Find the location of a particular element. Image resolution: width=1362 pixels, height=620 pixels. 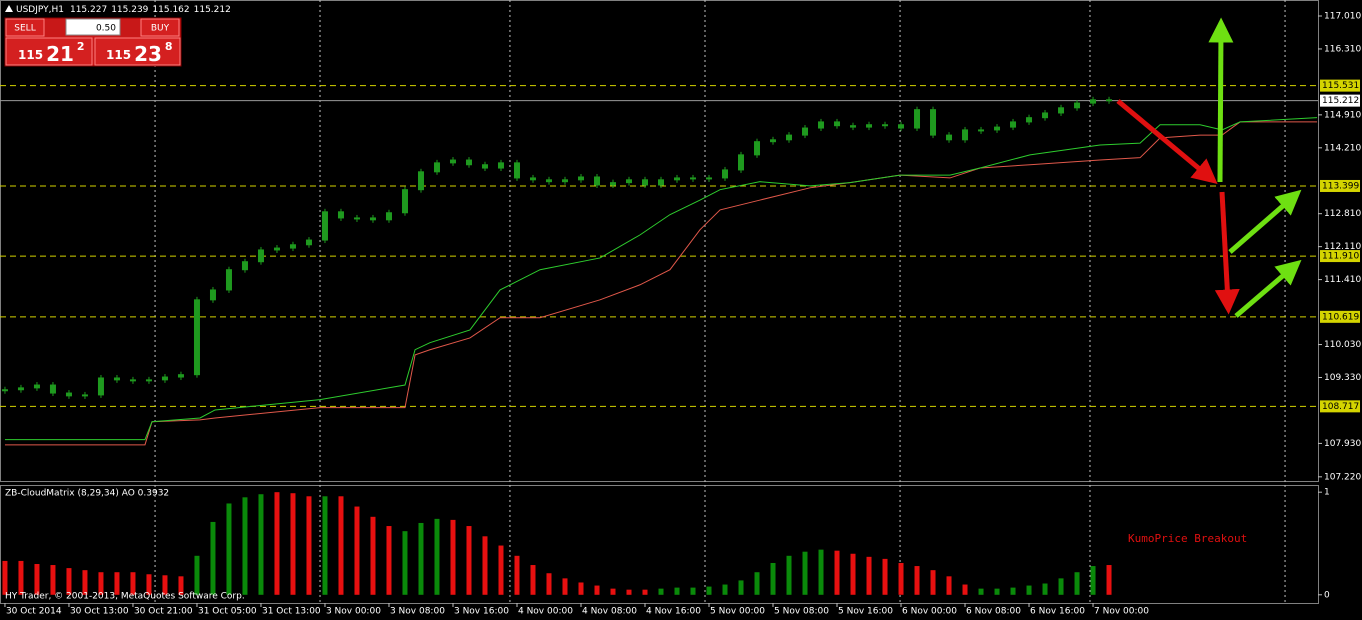

x-tick-label: 5 Nov 00:00 is located at coordinates (737, 612).